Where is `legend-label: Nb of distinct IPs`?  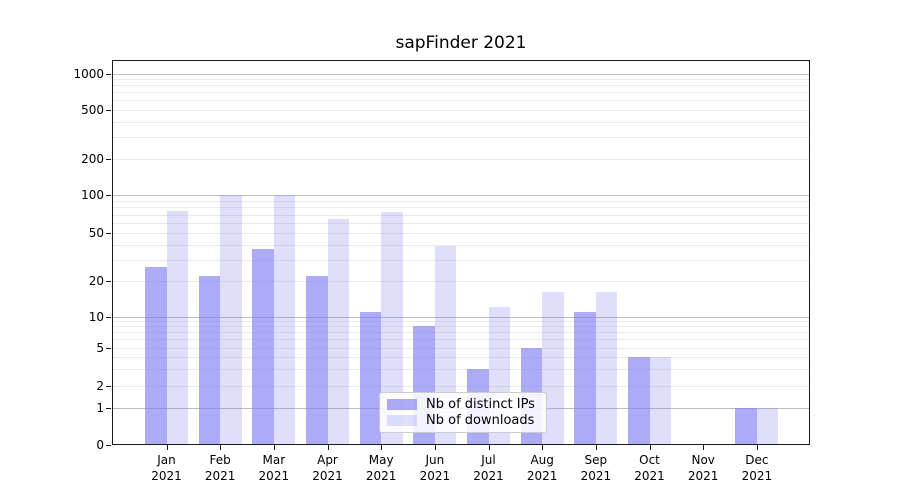 legend-label: Nb of distinct IPs is located at coordinates (480, 404).